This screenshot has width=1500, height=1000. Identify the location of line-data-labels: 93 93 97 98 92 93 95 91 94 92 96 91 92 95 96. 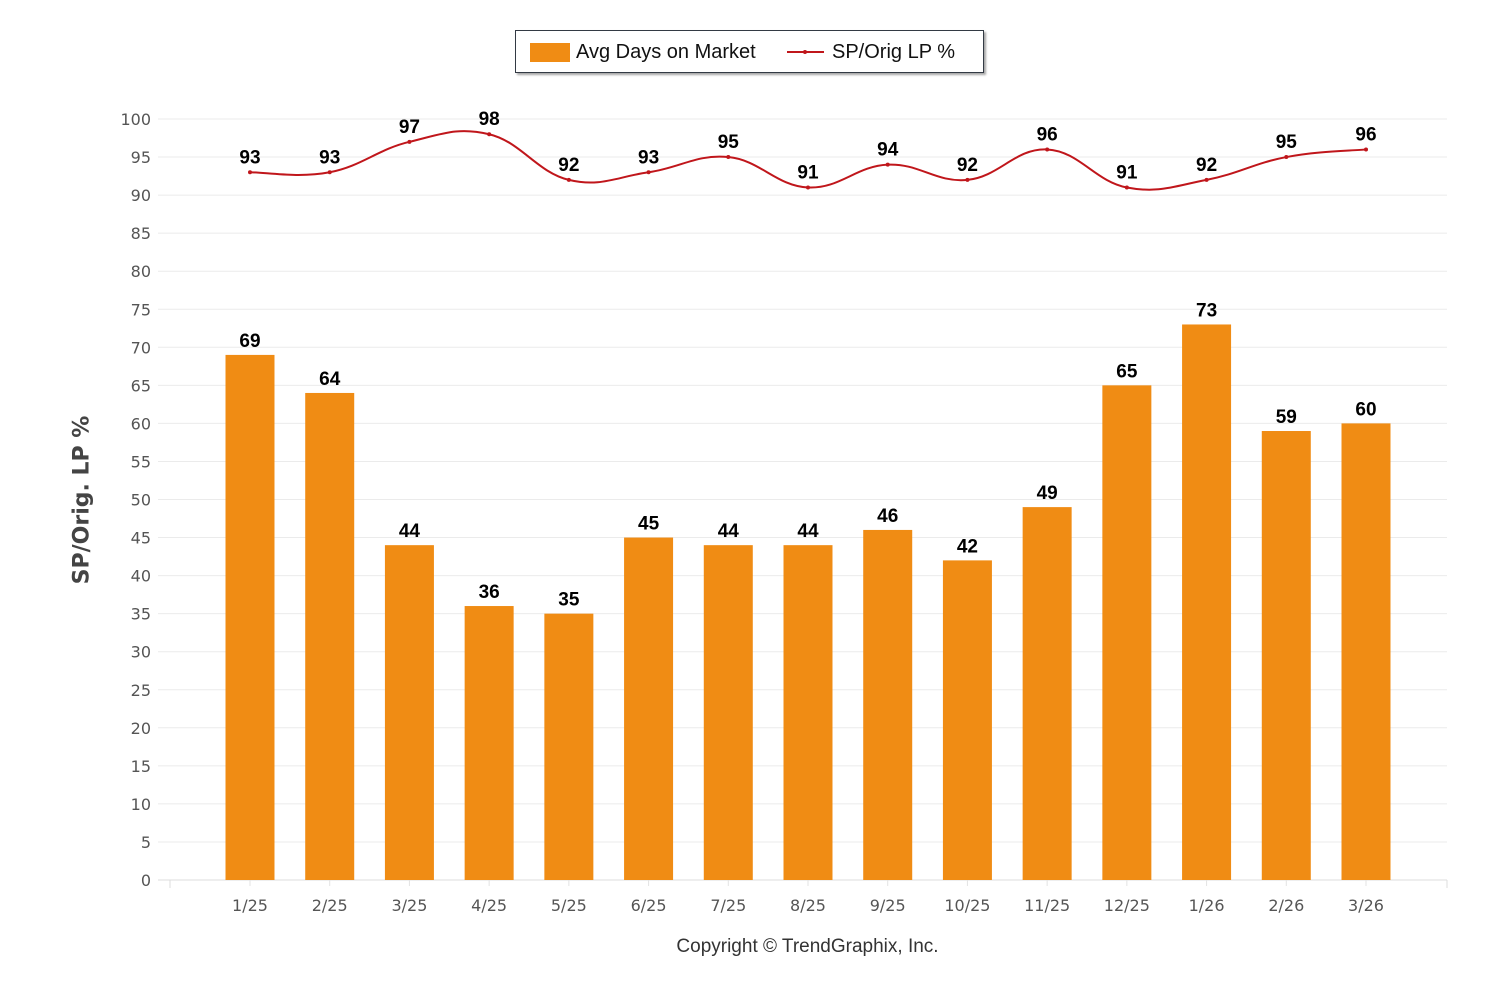
(807, 146).